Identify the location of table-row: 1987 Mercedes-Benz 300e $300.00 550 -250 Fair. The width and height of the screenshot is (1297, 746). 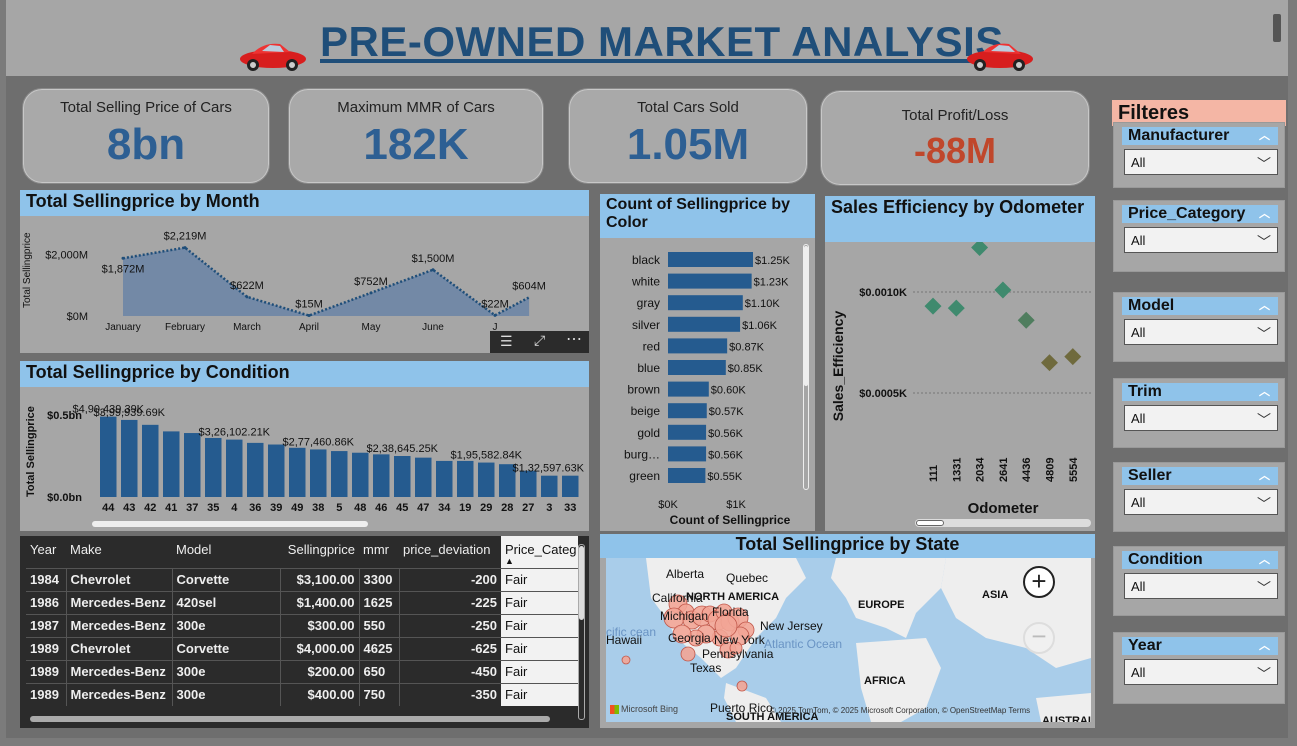
(302, 625).